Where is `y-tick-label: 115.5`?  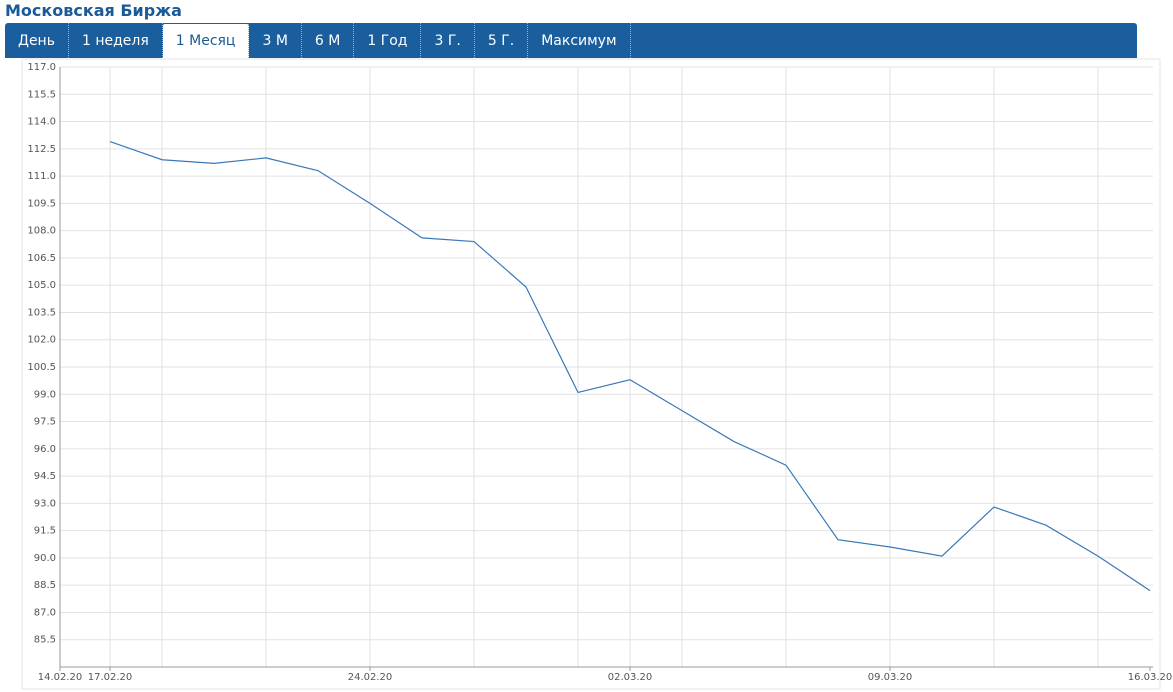
y-tick-label: 115.5 is located at coordinates (41, 94).